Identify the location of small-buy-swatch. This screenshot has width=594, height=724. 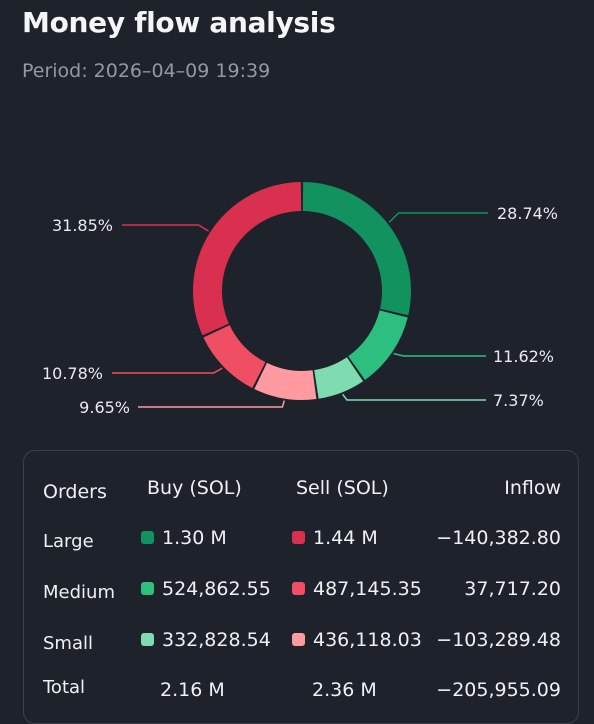
(147, 639).